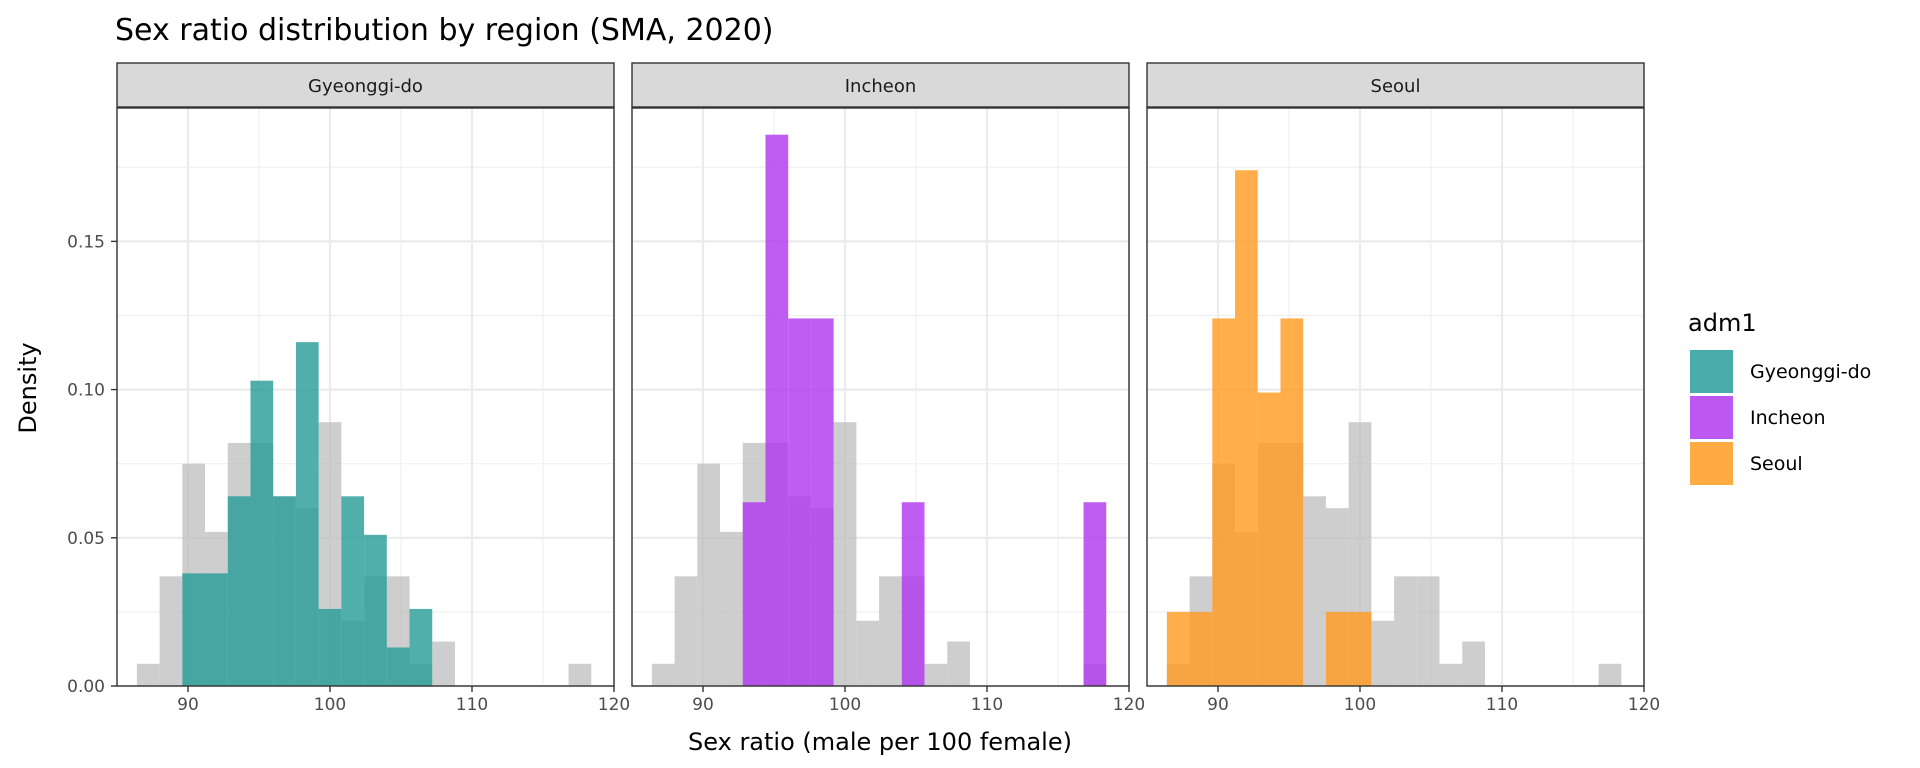 The image size is (1920, 768). Describe the element at coordinates (86, 242) in the screenshot. I see `y-tick-label: 0.15` at that location.